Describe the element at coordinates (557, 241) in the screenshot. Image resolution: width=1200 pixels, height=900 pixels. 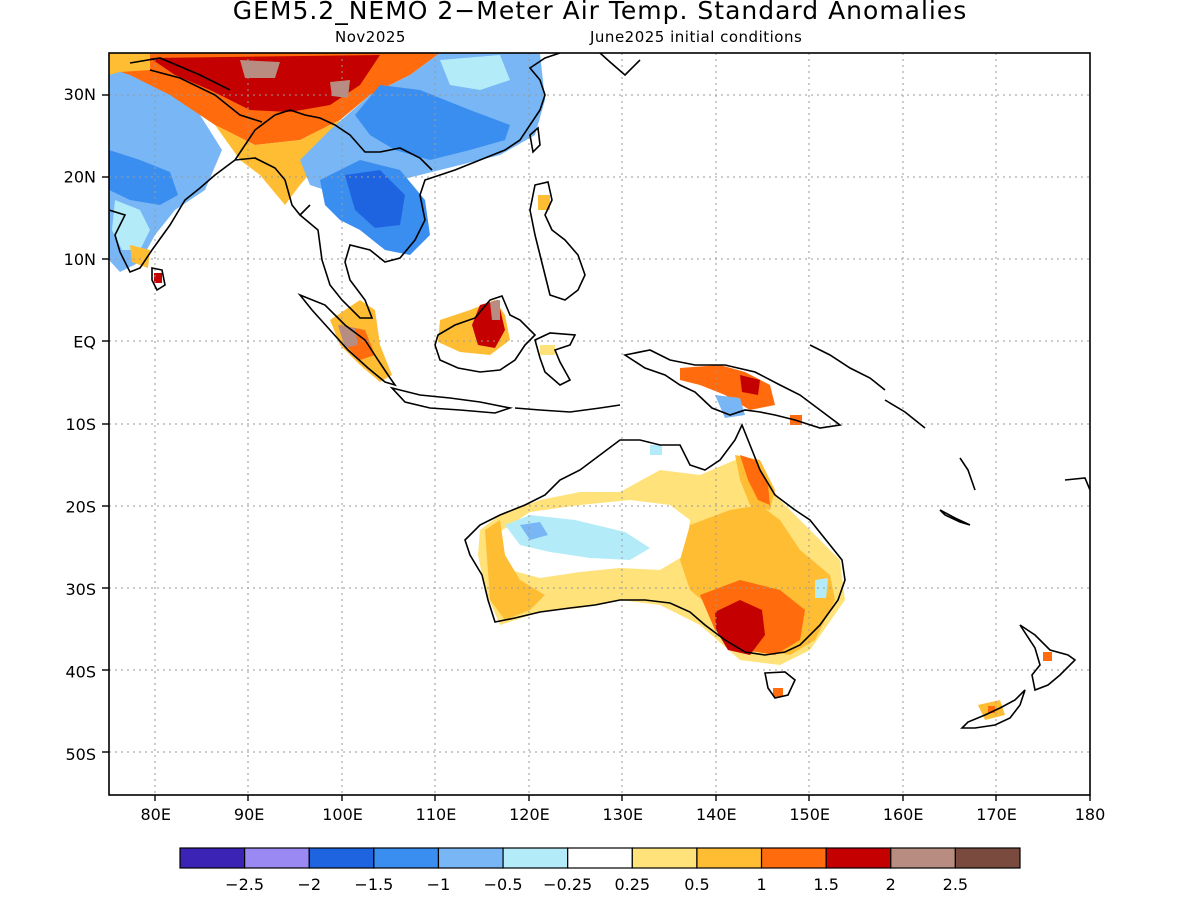
I see `philippines-coast` at that location.